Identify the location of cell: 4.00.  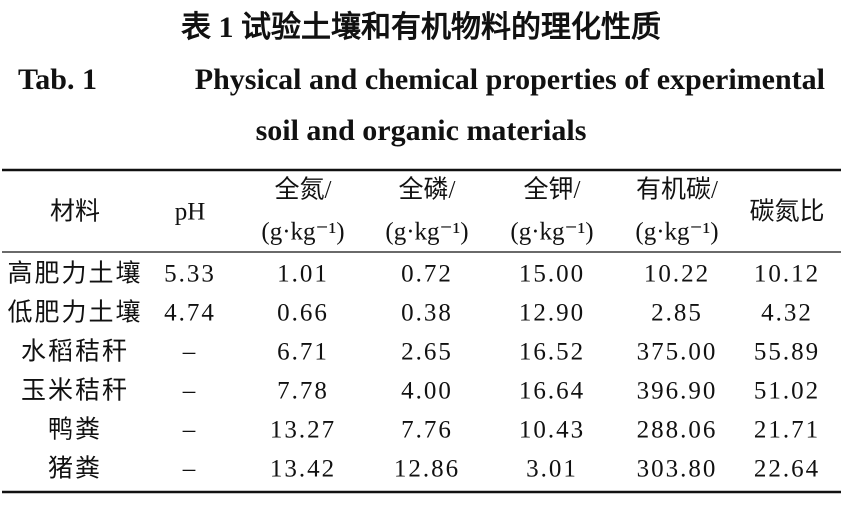
(427, 391).